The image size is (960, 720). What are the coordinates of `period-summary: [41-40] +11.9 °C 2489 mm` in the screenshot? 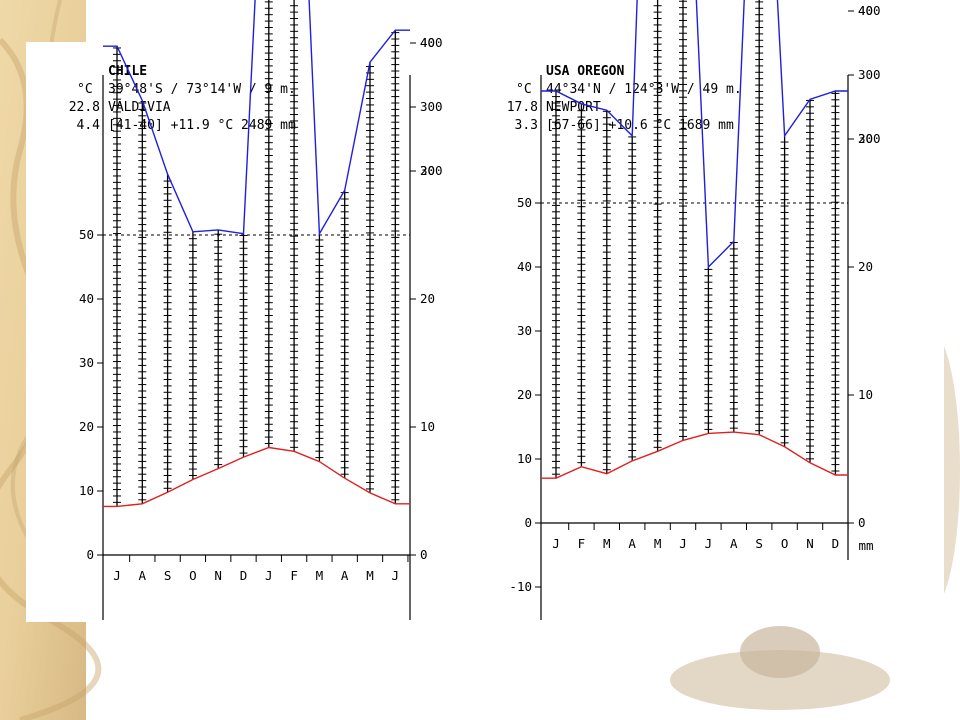 It's located at (202, 125).